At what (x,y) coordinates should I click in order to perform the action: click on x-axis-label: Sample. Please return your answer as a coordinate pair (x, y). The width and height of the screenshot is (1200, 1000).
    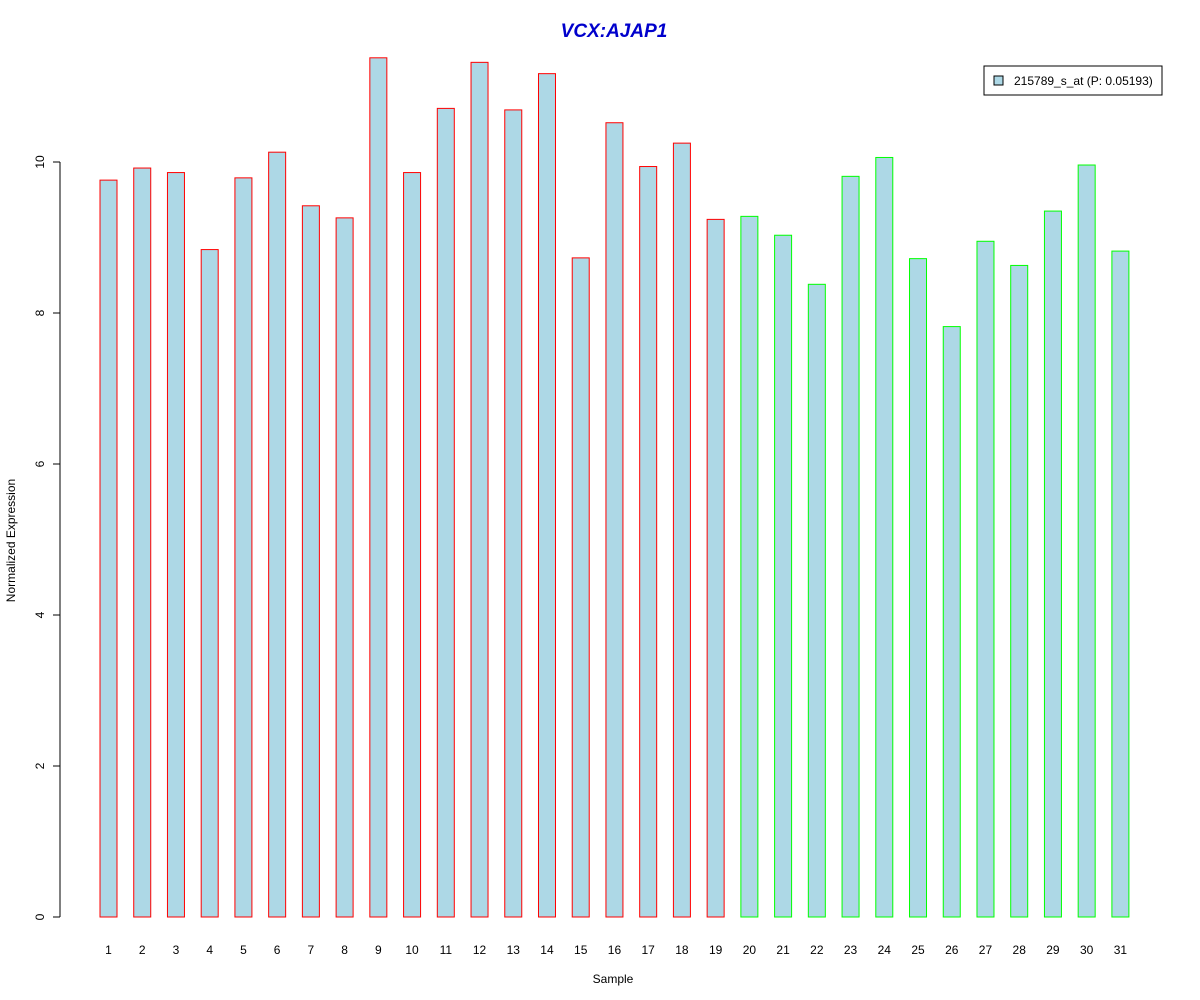
    Looking at the image, I should click on (613, 979).